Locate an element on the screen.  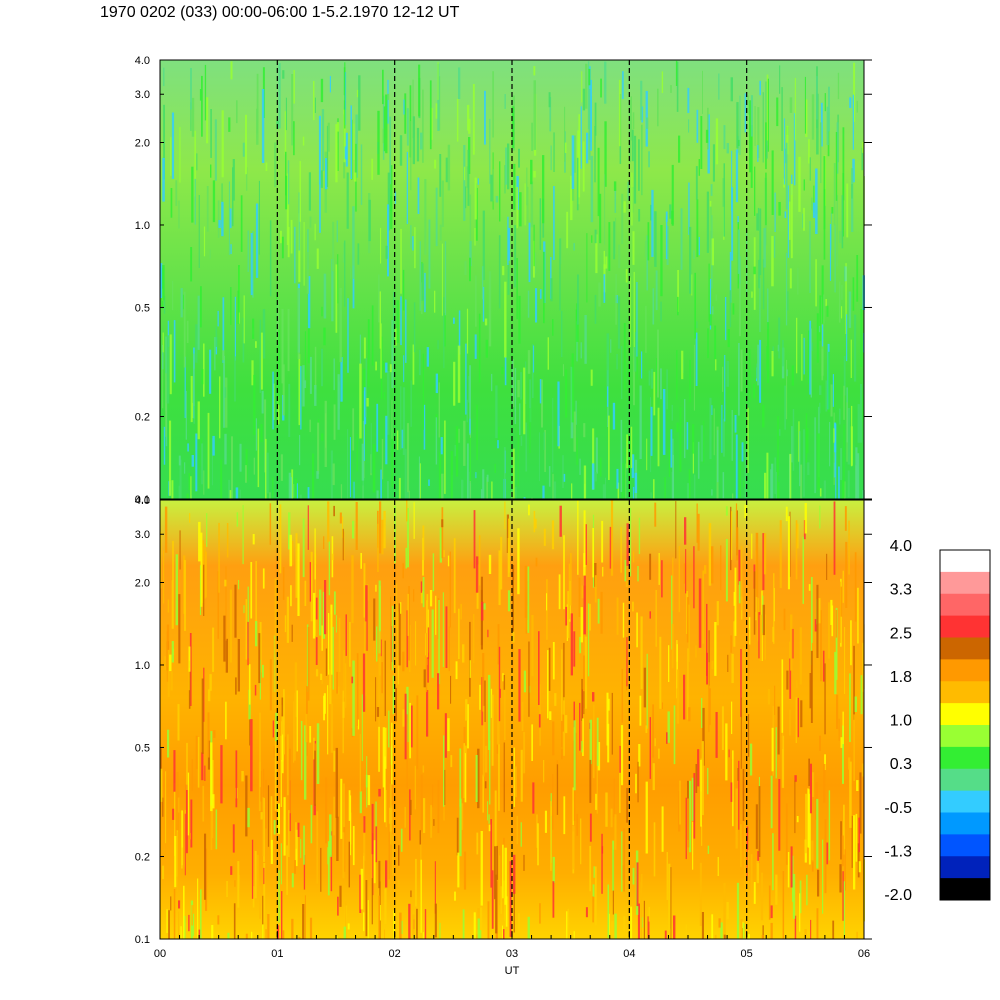
y-tick-label: 1.0 is located at coordinates (142, 666).